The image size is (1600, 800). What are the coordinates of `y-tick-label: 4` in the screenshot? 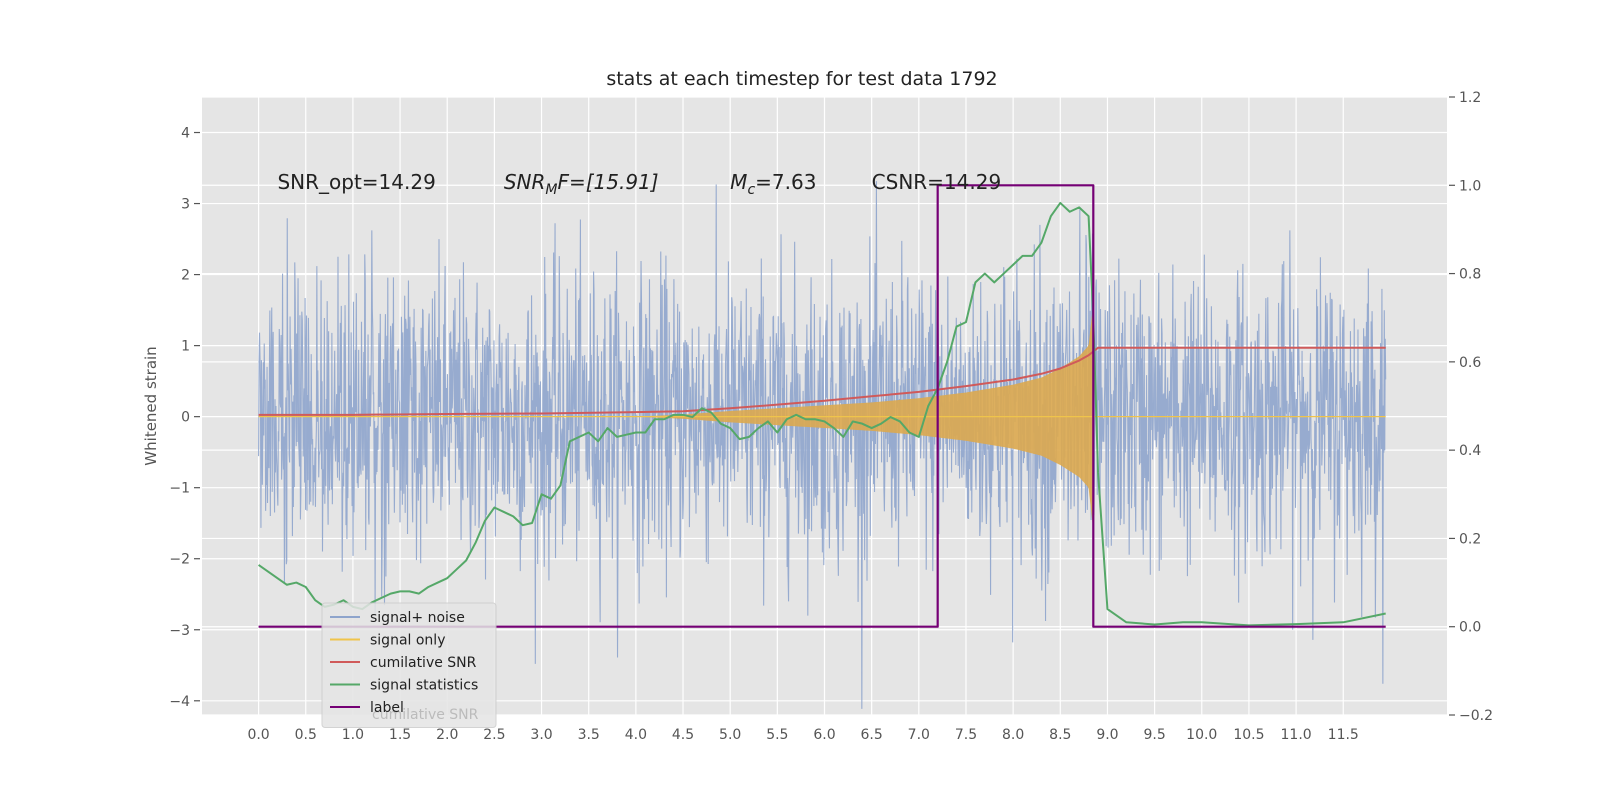 It's located at (185, 134).